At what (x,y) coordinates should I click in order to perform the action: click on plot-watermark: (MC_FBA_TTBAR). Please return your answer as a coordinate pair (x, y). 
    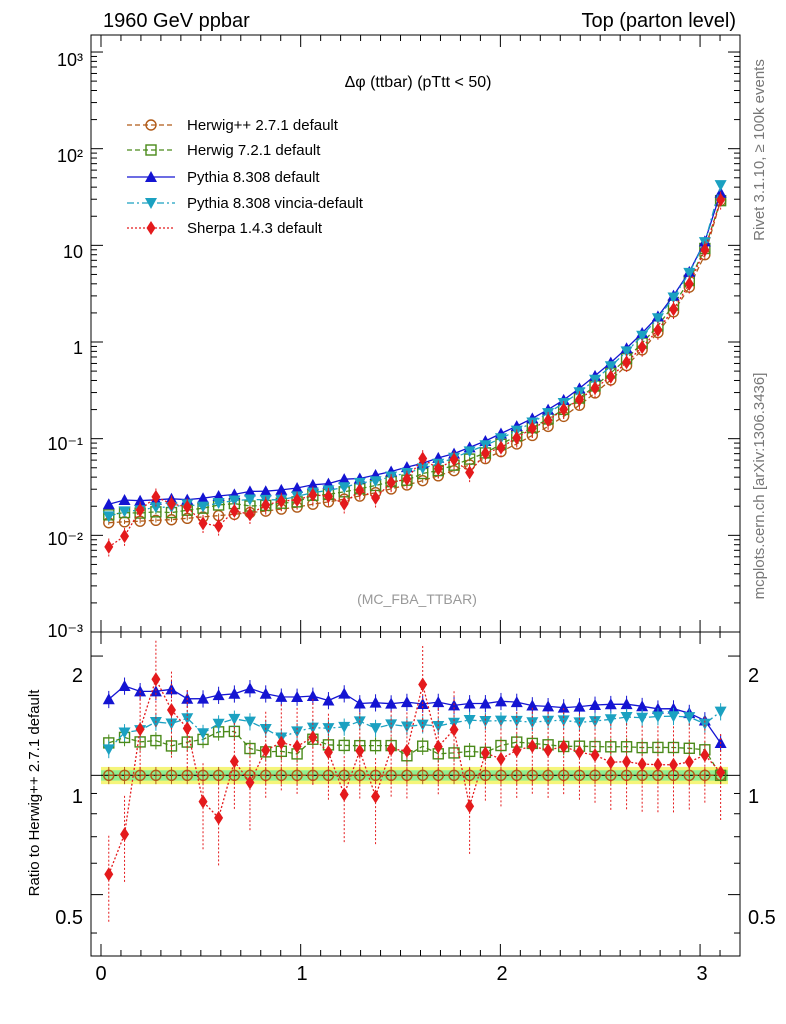
    Looking at the image, I should click on (417, 599).